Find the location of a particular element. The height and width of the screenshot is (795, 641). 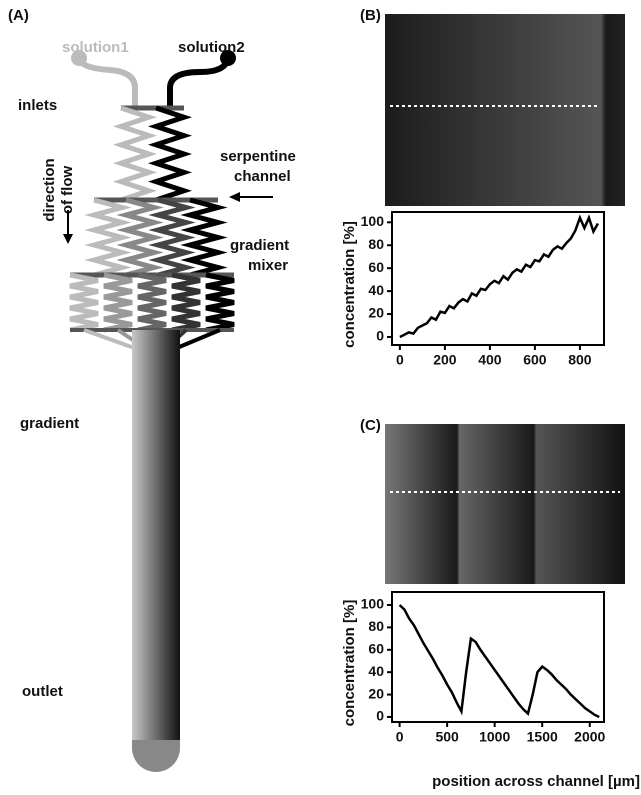

panel-label: (C) is located at coordinates (370, 425).